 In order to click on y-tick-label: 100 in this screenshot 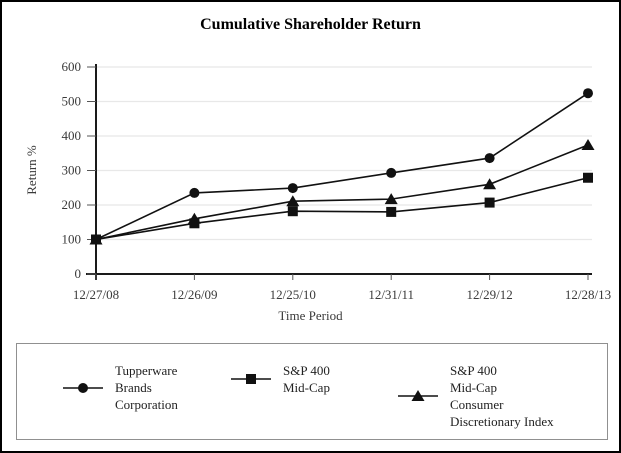, I will do `click(72, 239)`.